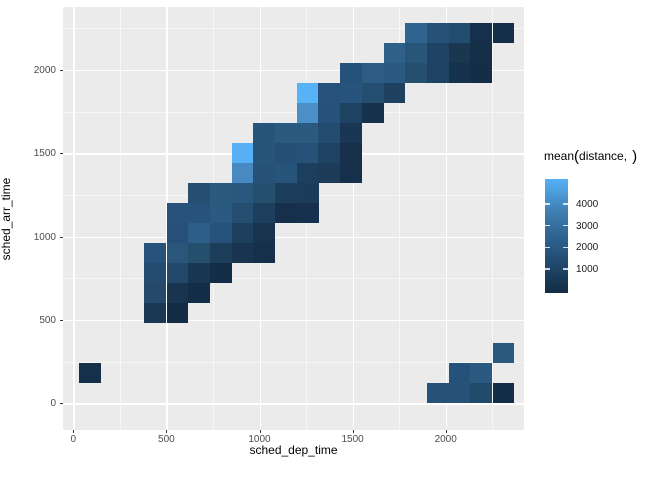  I want to click on x-tick-label: 500, so click(166, 439).